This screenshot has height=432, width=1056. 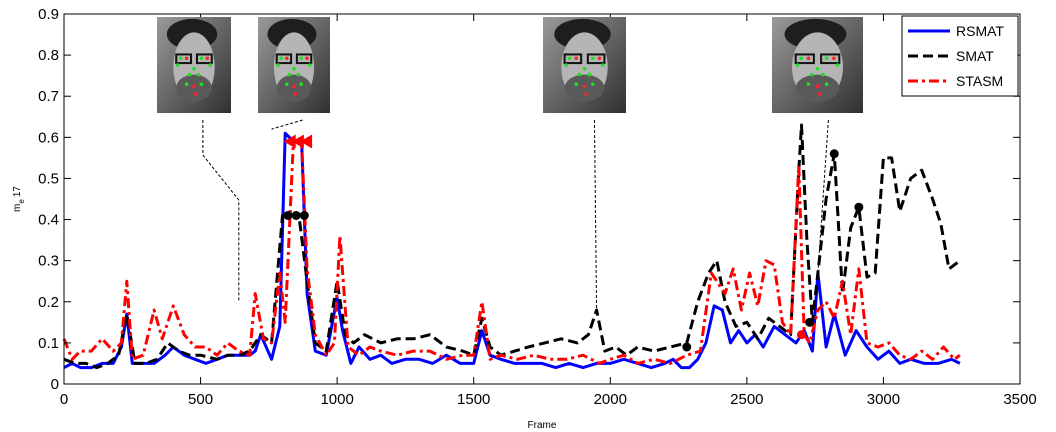 What do you see at coordinates (979, 81) in the screenshot?
I see `legend-label-stasm: STASM` at bounding box center [979, 81].